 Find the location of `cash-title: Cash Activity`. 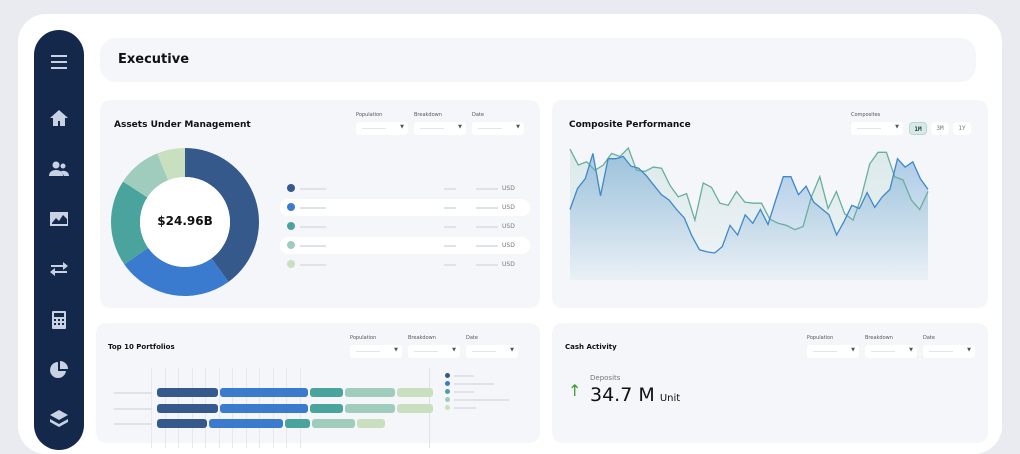

cash-title: Cash Activity is located at coordinates (591, 347).